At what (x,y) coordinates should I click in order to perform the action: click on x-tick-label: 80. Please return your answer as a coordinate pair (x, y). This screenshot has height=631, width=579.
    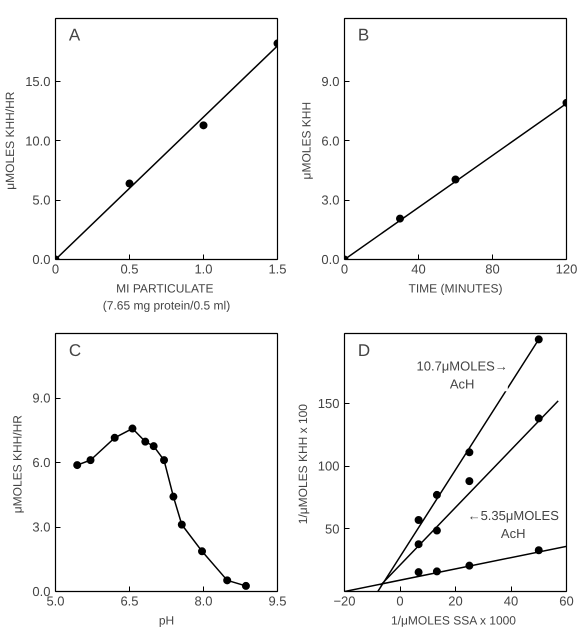
    Looking at the image, I should click on (492, 269).